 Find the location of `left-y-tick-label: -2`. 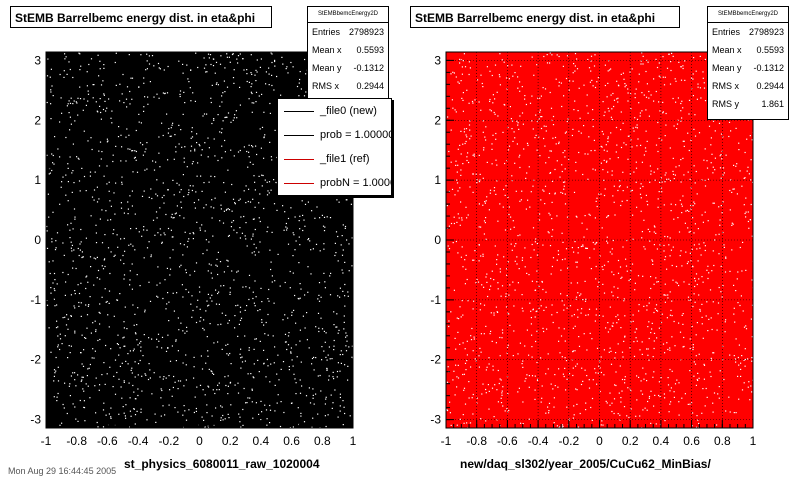

left-y-tick-label: -2 is located at coordinates (35, 360).